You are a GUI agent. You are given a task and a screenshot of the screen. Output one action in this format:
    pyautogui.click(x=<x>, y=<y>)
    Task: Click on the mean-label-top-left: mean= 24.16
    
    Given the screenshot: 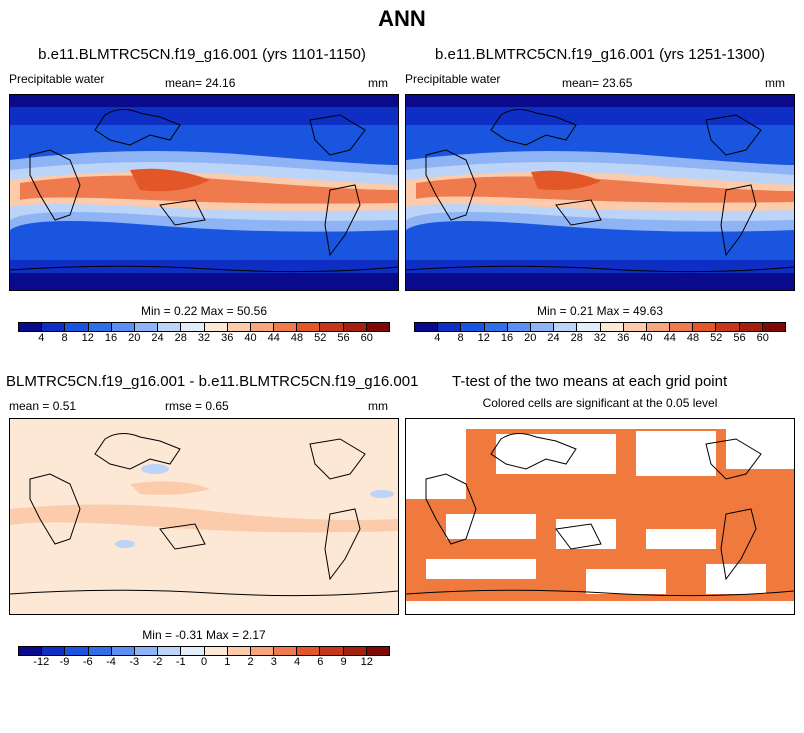 What is the action you would take?
    pyautogui.click(x=200, y=83)
    